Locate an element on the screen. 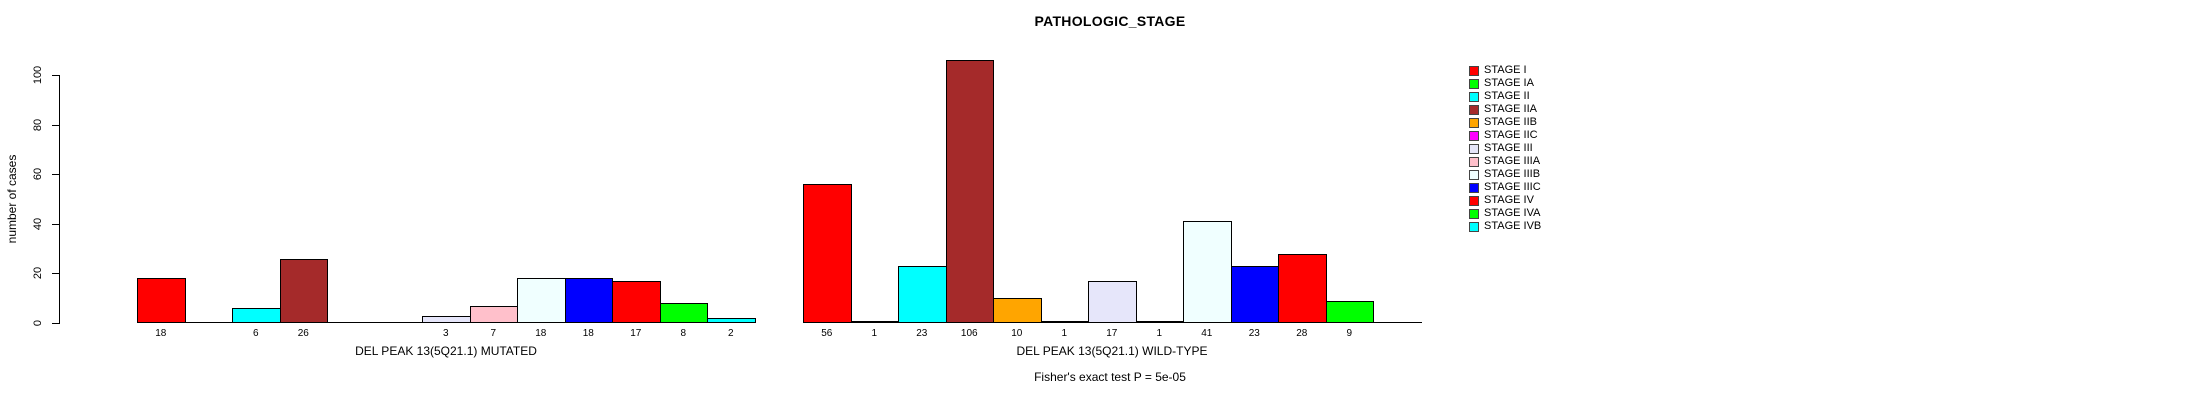 This screenshot has width=2190, height=400. y-axis-tick-label: 60 is located at coordinates (38, 174).